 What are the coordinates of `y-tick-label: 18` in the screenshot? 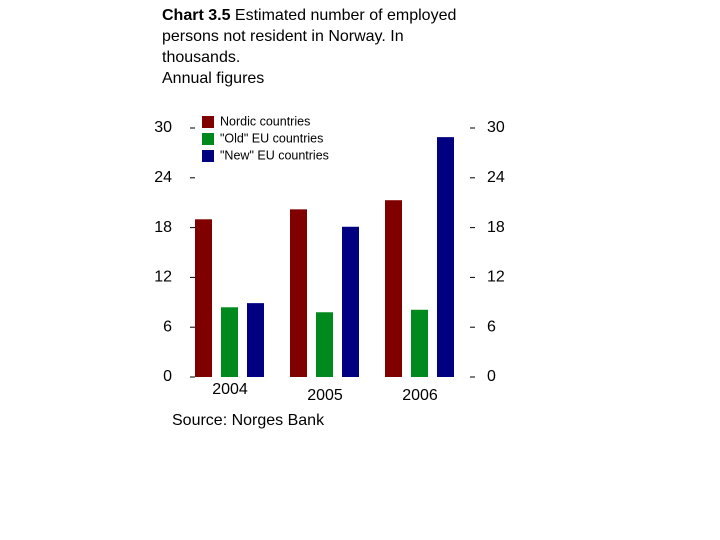 It's located at (163, 227).